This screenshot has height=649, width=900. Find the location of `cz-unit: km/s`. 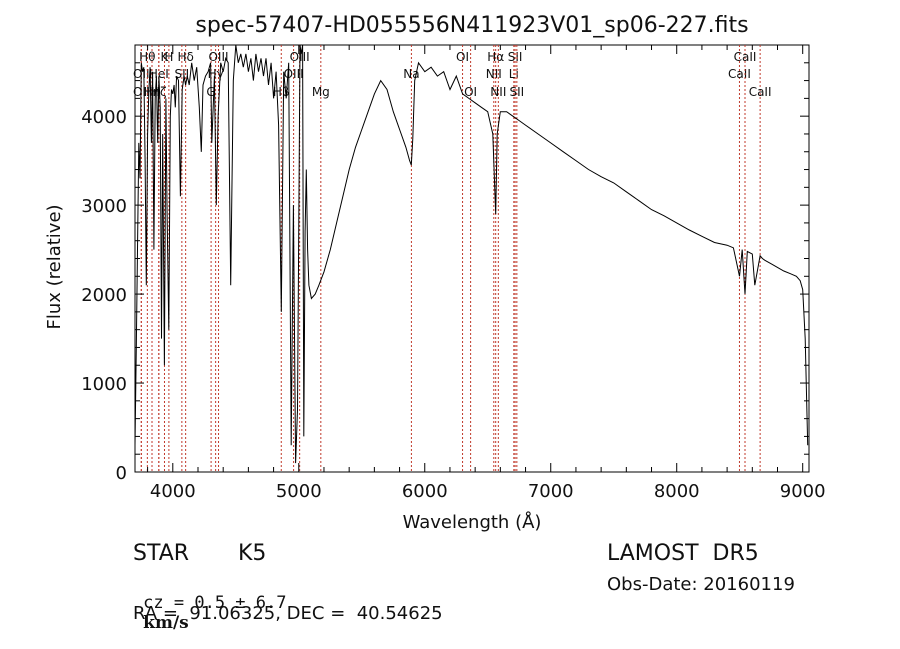

cz-unit: km/s is located at coordinates (166, 623).